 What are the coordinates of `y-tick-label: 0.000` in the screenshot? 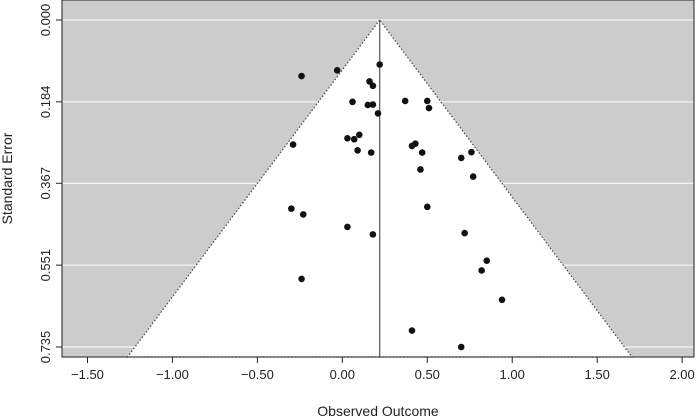 It's located at (45, 20).